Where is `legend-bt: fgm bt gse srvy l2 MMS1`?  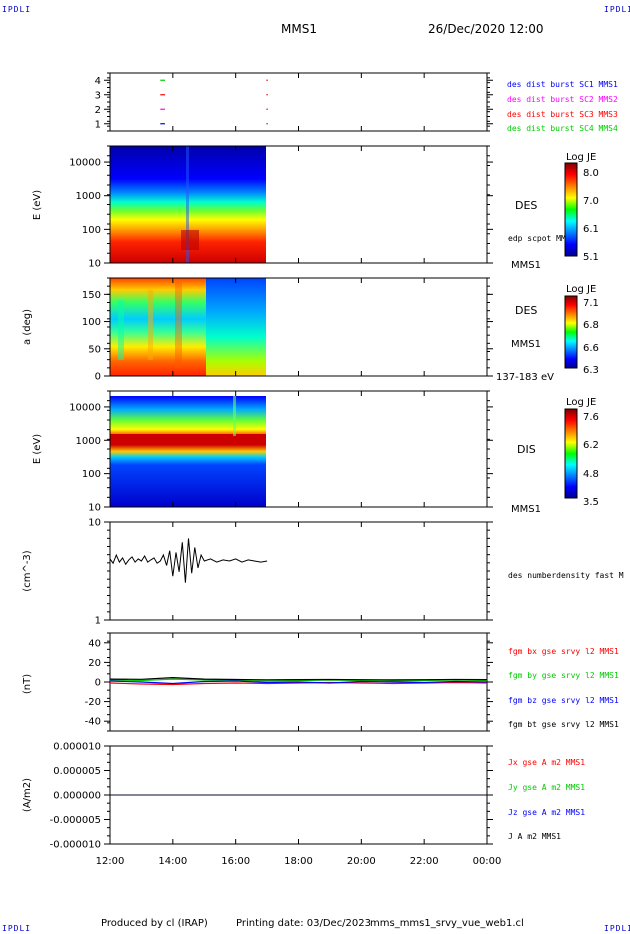
legend-bt: fgm bt gse srvy l2 MMS1 is located at coordinates (563, 724).